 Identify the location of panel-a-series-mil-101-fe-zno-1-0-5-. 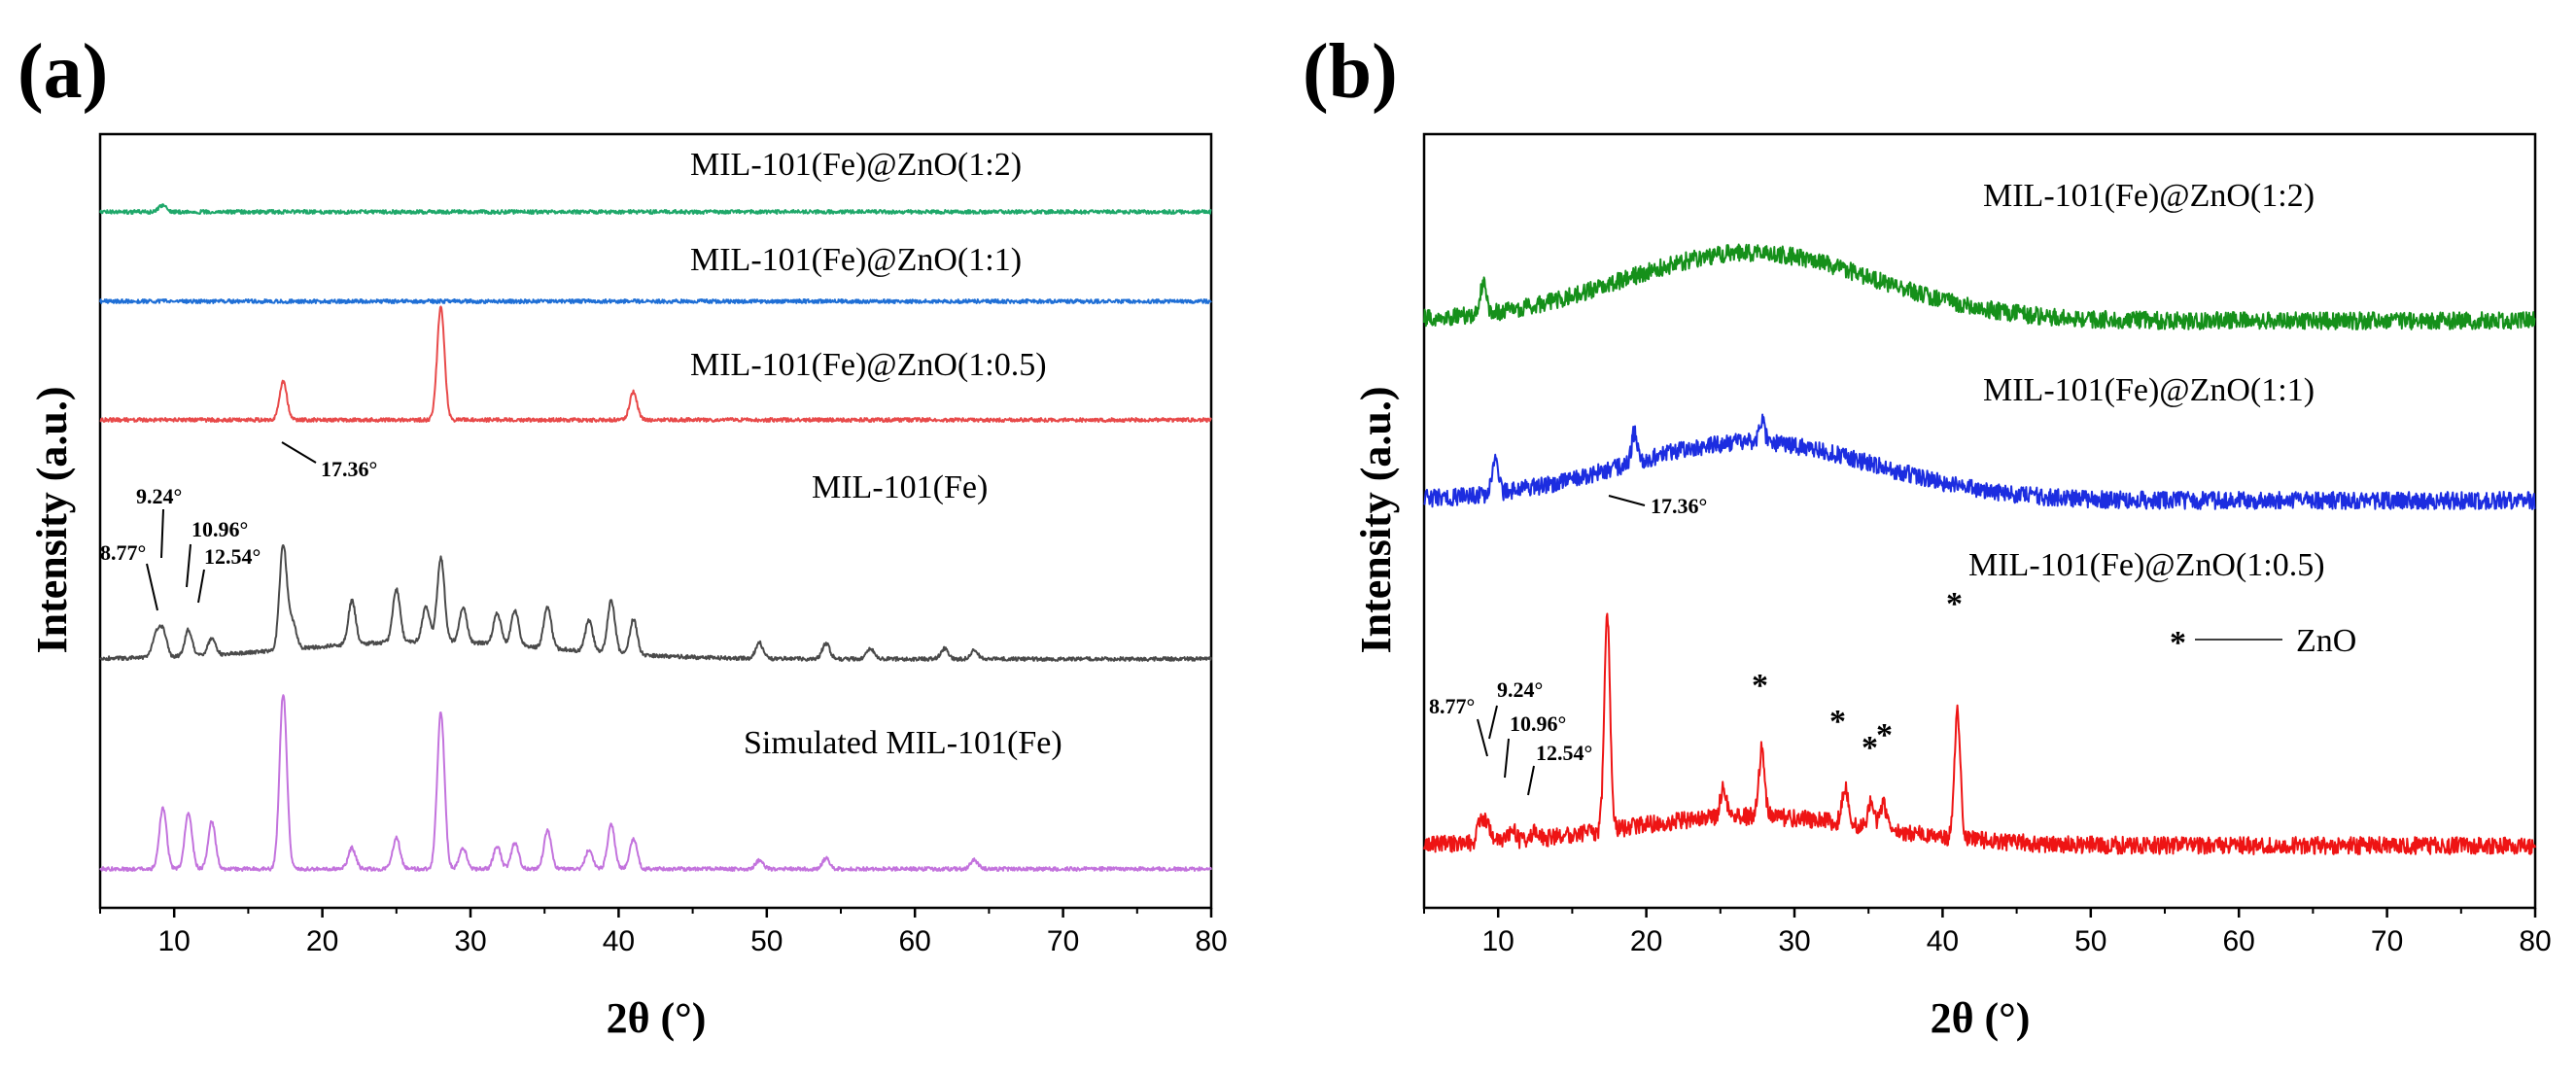
(655, 364).